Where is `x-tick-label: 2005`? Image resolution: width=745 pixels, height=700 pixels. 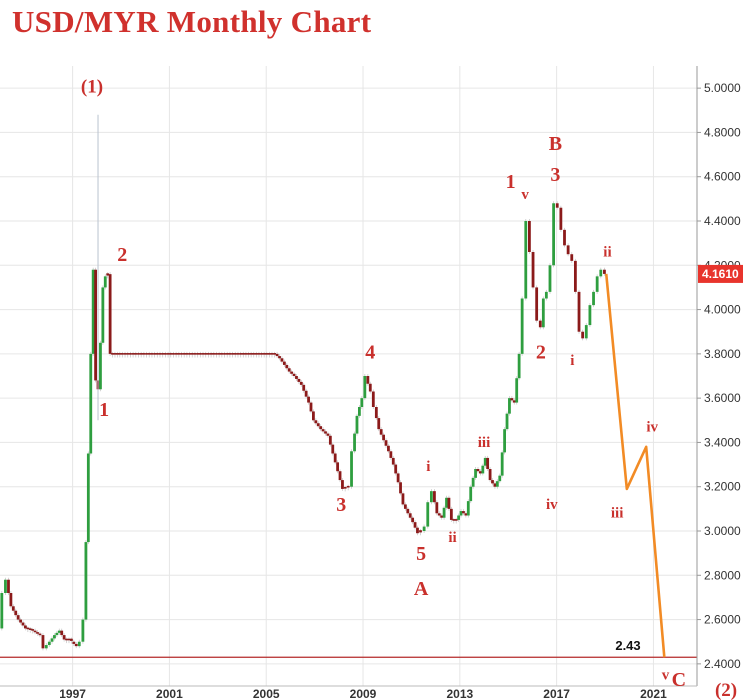
x-tick-label: 2005 is located at coordinates (266, 693).